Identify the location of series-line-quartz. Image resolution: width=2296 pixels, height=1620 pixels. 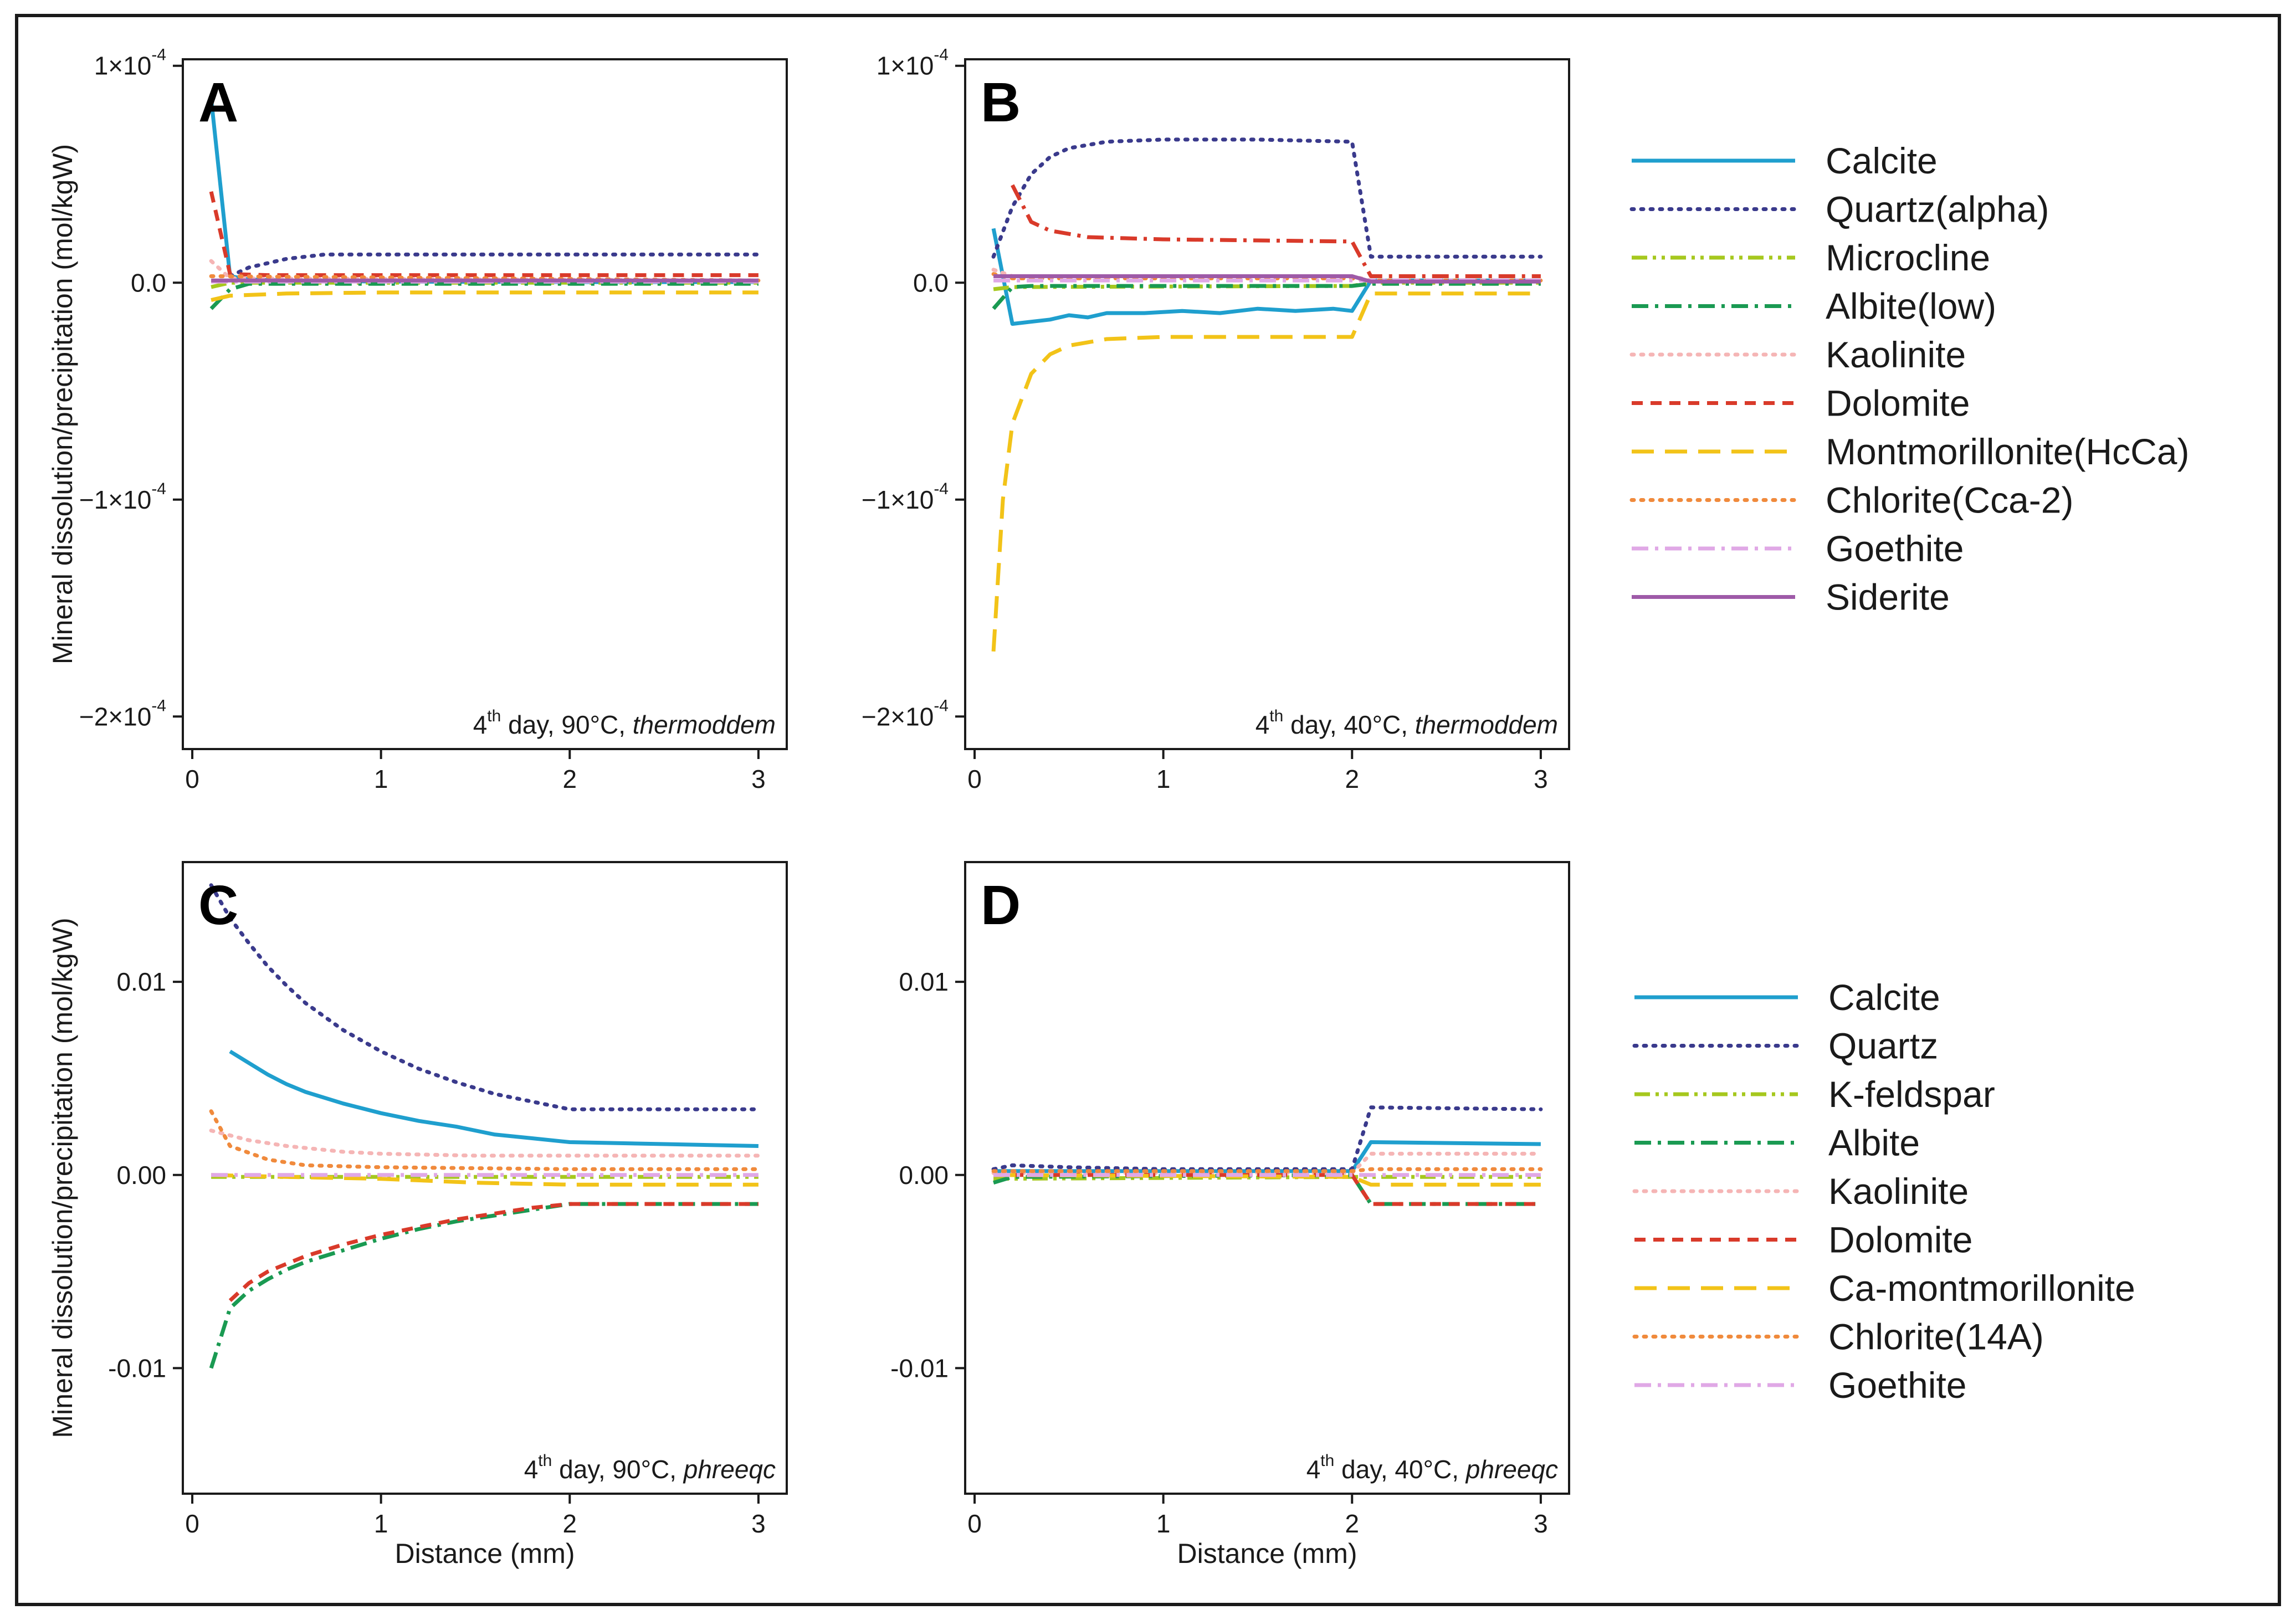
(485, 997).